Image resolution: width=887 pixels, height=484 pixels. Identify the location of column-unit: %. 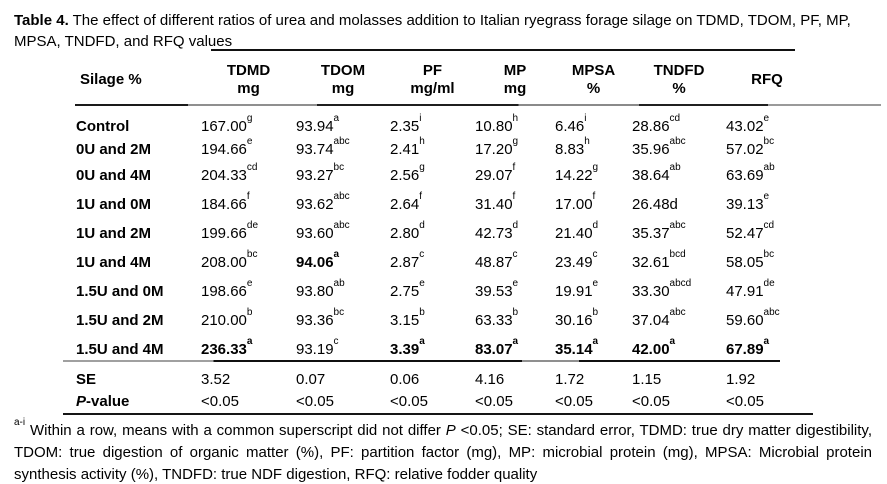
(679, 88).